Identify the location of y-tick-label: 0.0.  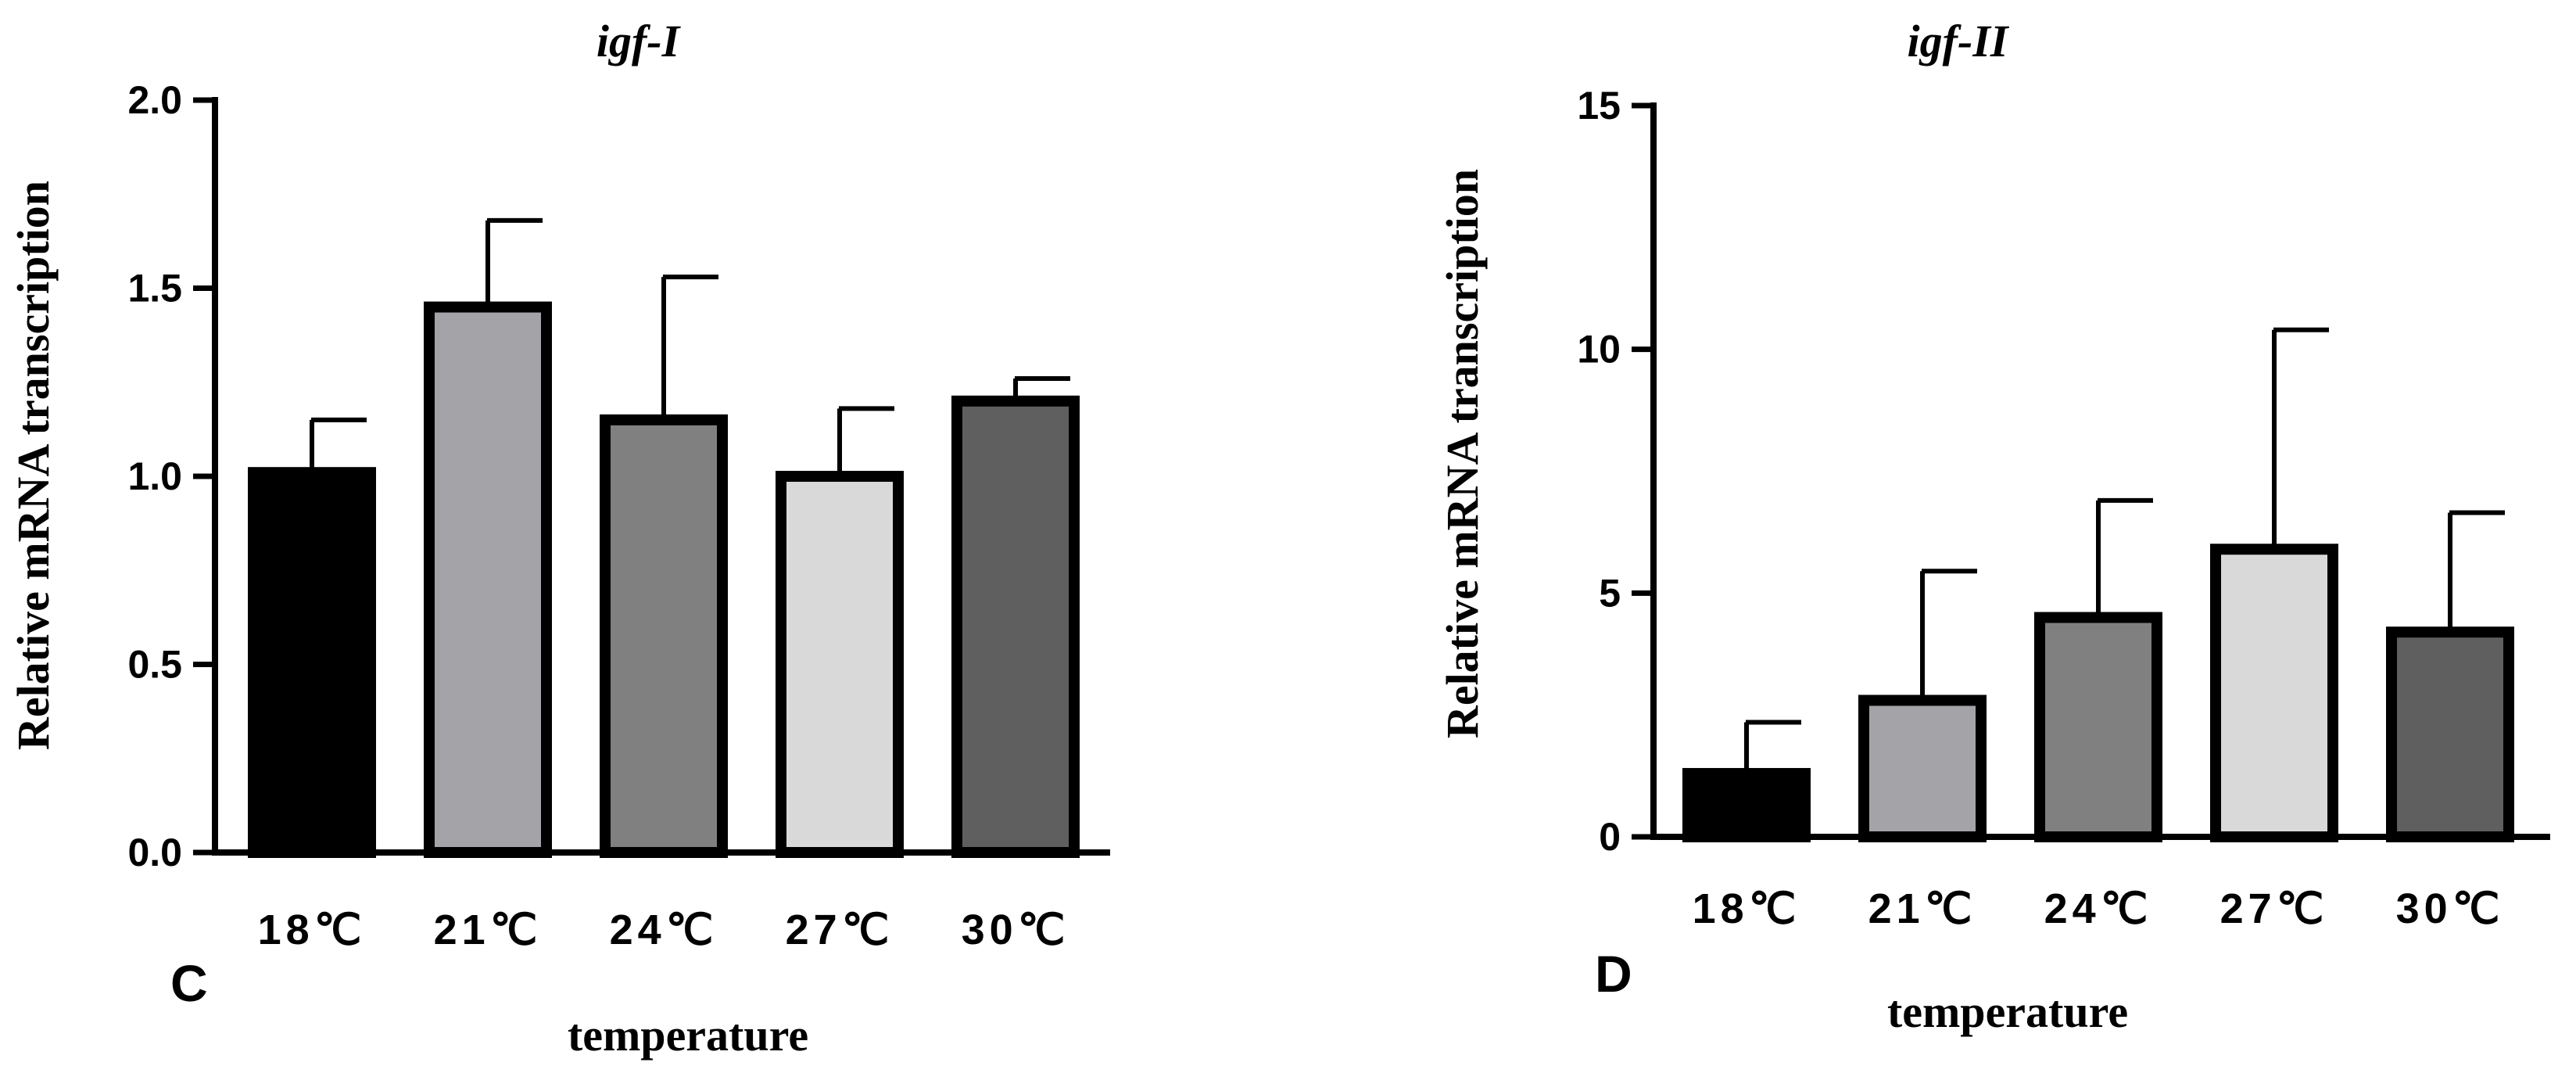
(154, 852).